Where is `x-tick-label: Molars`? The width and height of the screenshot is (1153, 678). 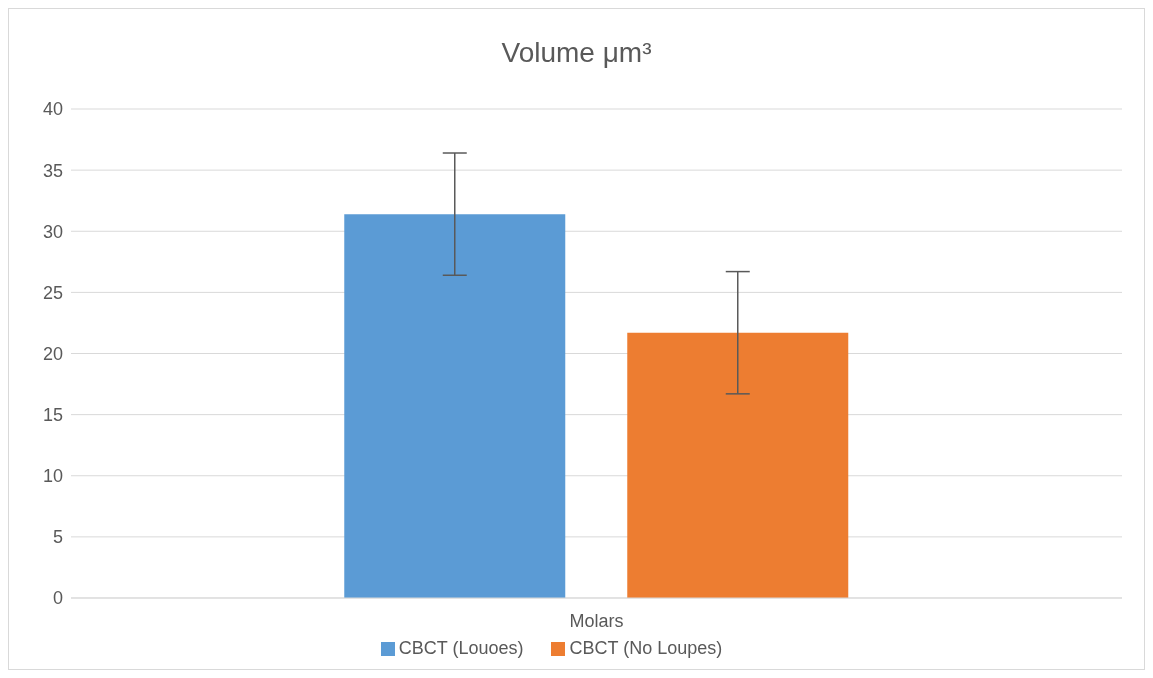
x-tick-label: Molars is located at coordinates (596, 620).